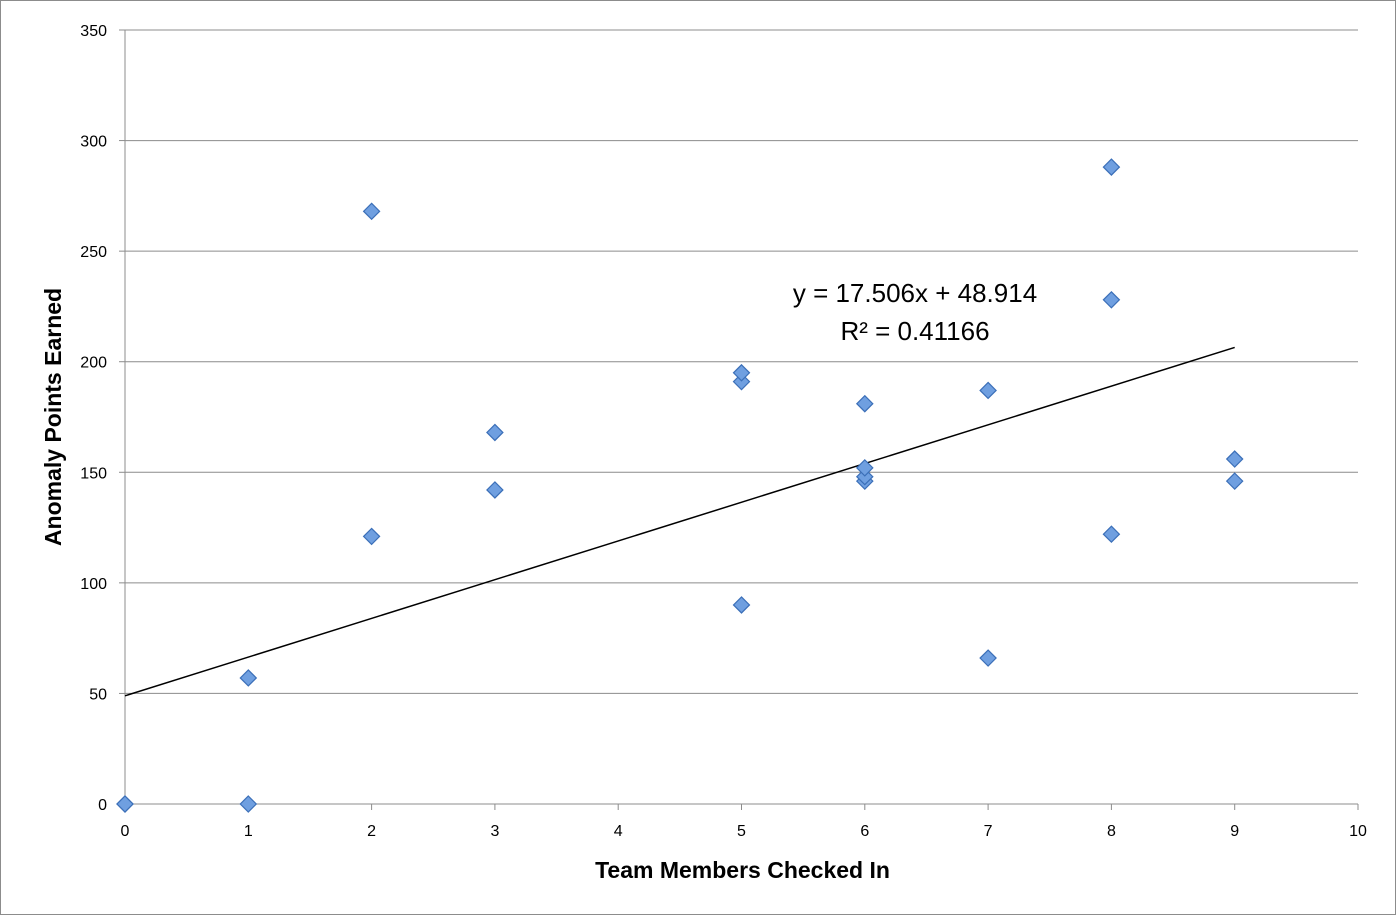 Image resolution: width=1396 pixels, height=915 pixels. I want to click on x-tick-label: 8, so click(1111, 831).